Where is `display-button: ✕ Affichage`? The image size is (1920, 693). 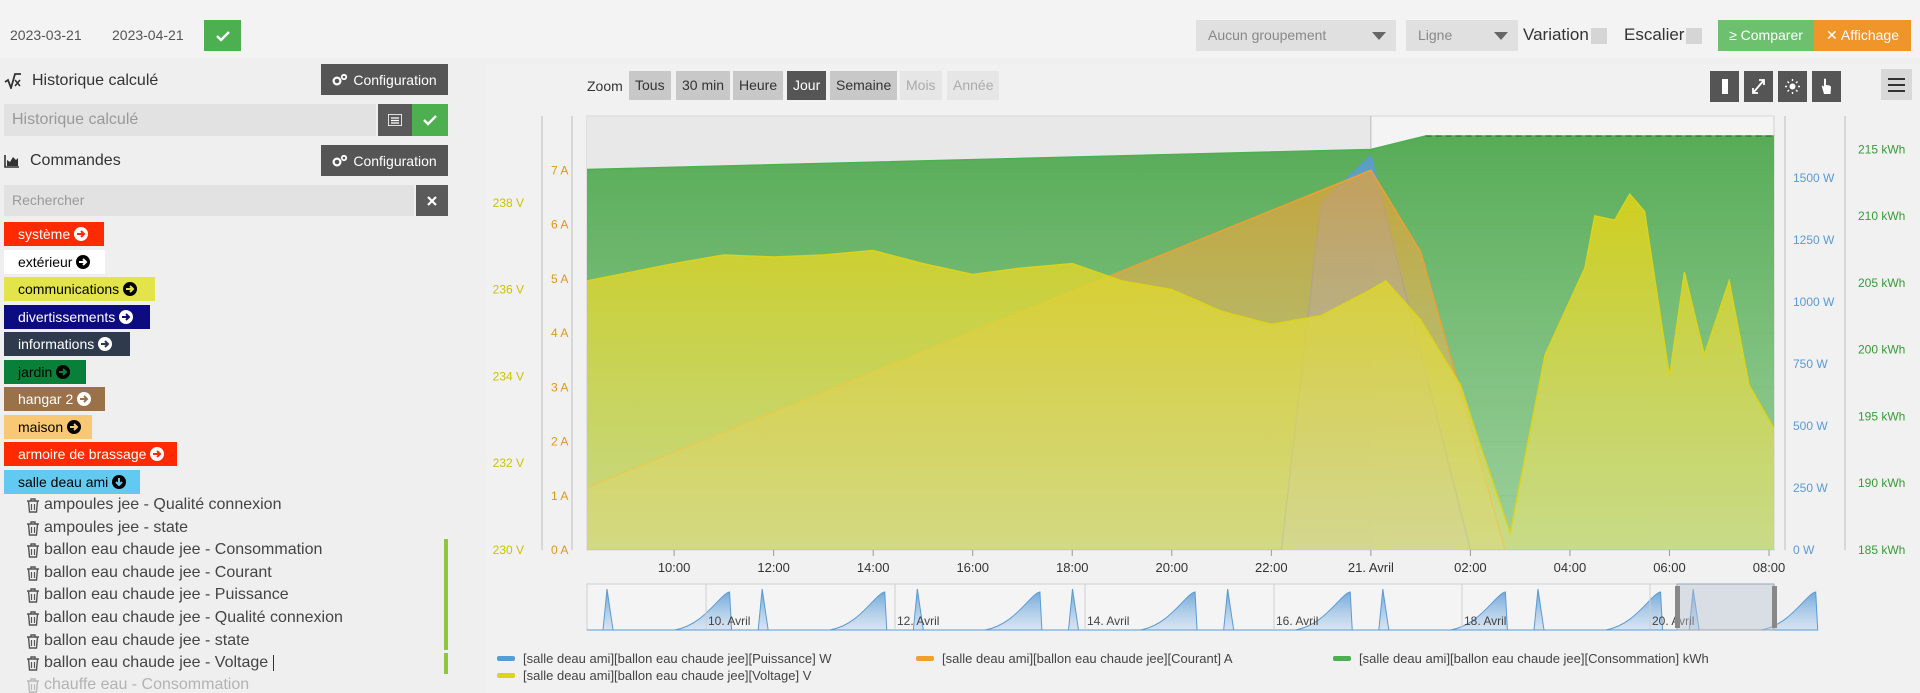 display-button: ✕ Affichage is located at coordinates (1862, 35).